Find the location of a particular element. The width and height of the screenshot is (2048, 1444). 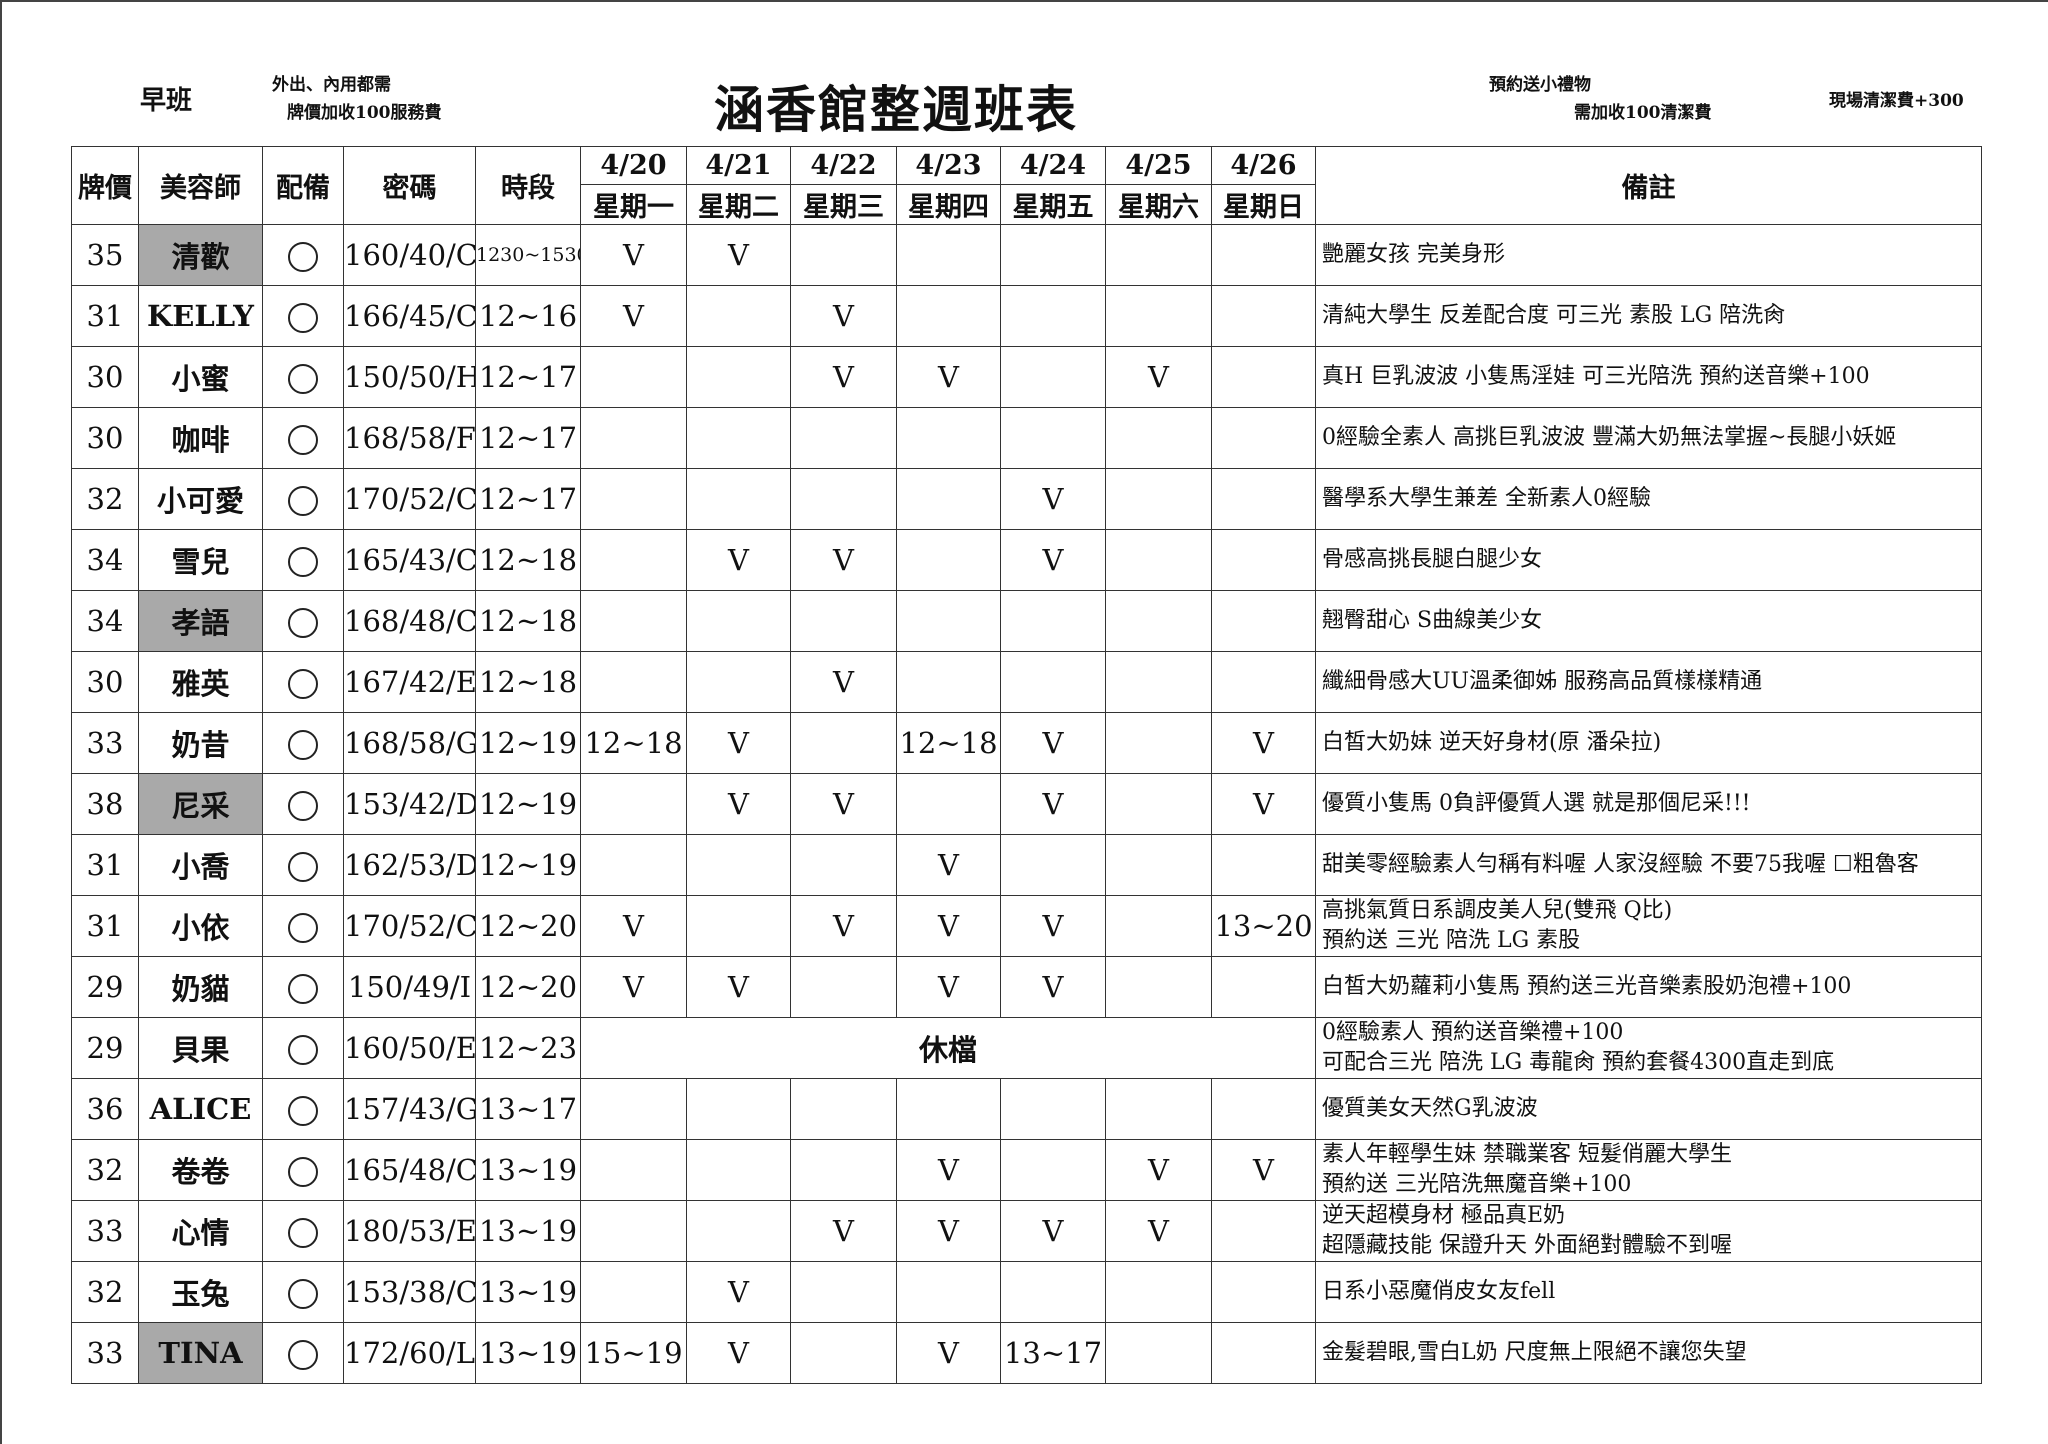

code-cell: 180/53/E is located at coordinates (409, 1231).